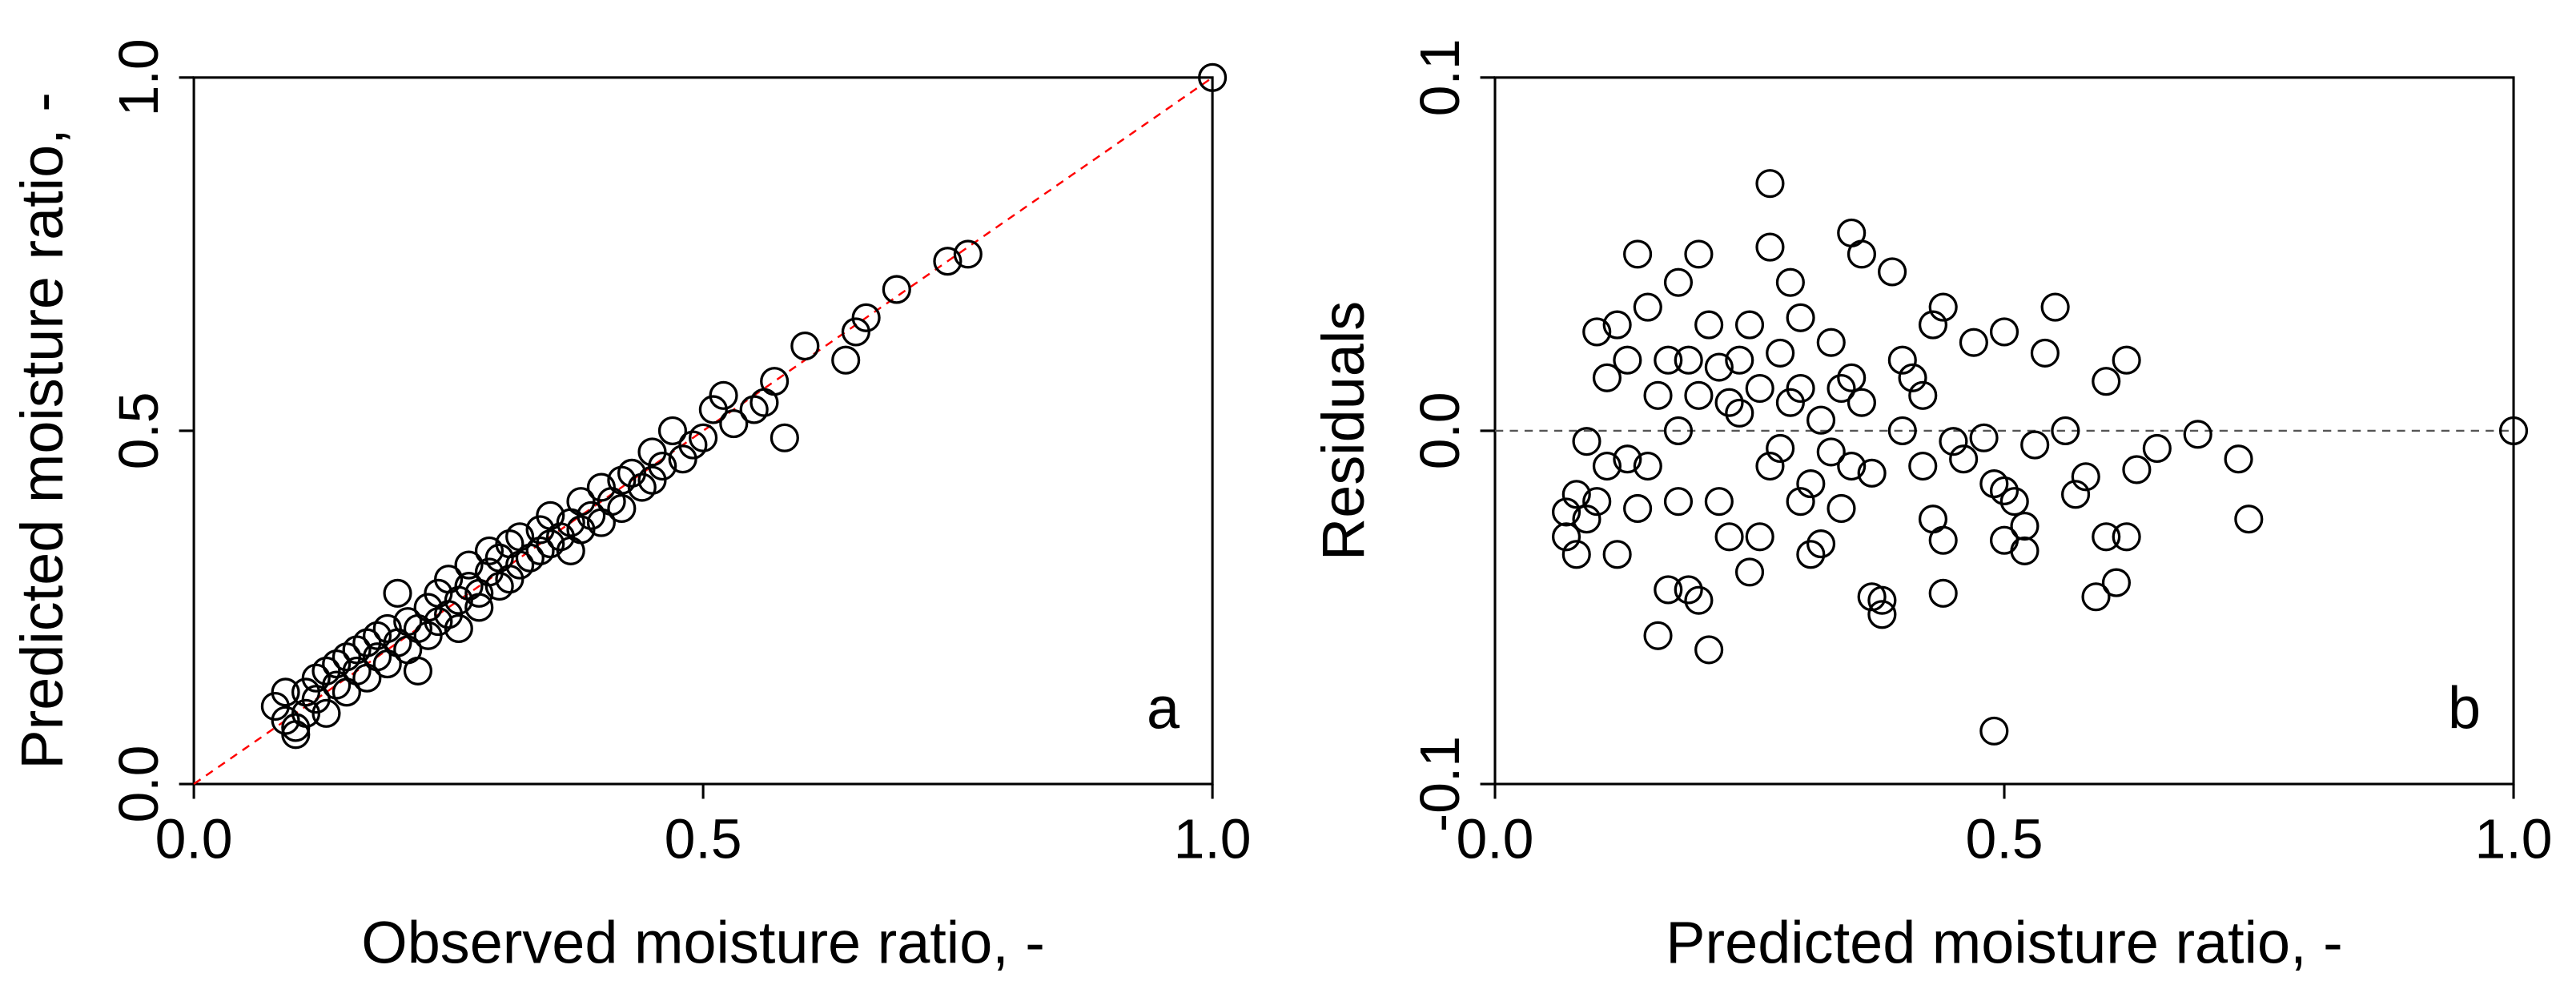 The image size is (2576, 993). What do you see at coordinates (2464, 707) in the screenshot?
I see `panel-annotation: b` at bounding box center [2464, 707].